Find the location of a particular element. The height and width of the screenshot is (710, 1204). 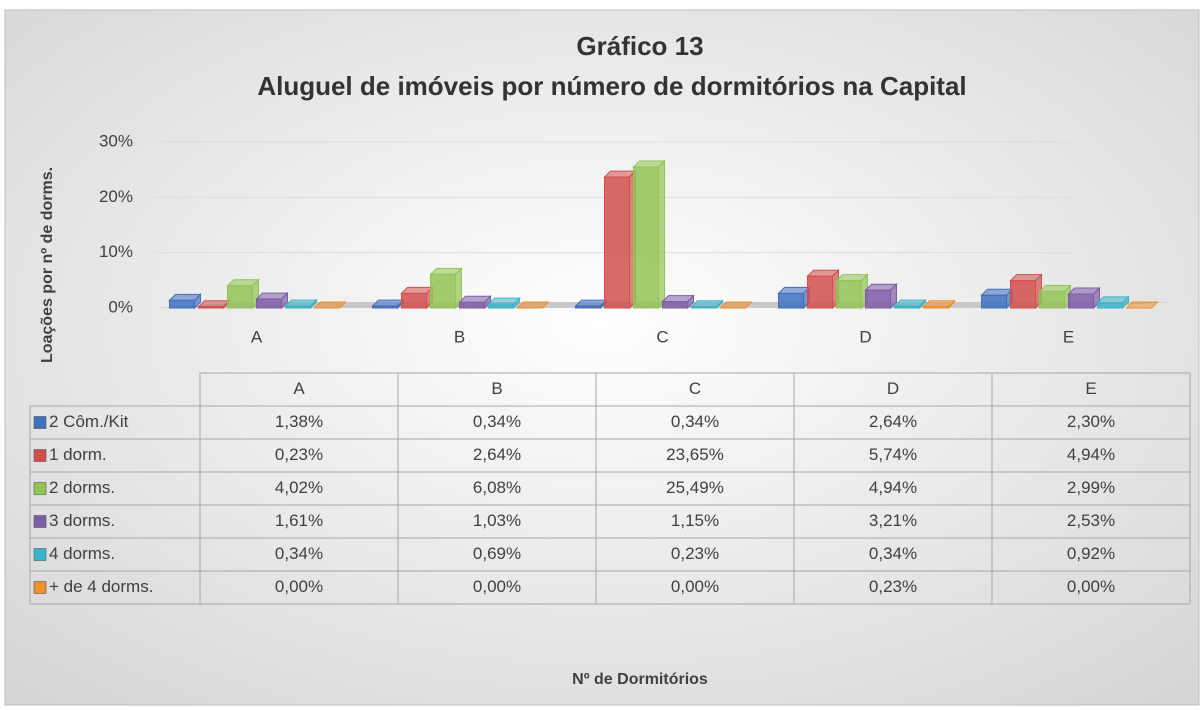

table-cell: 6,08% is located at coordinates (497, 487).